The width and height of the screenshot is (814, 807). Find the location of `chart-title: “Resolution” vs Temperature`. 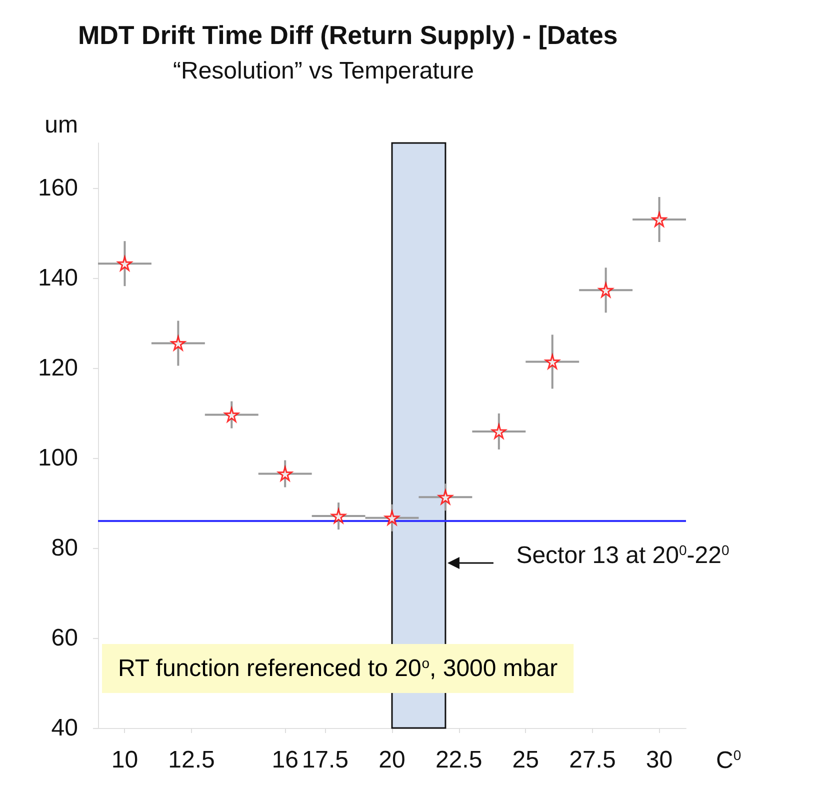

chart-title: “Resolution” vs Temperature is located at coordinates (323, 71).